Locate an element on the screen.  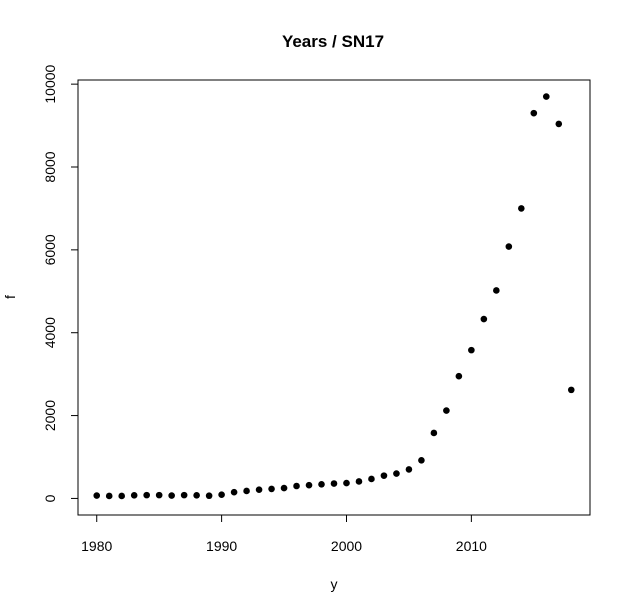
x-axis-label: y is located at coordinates (334, 584).